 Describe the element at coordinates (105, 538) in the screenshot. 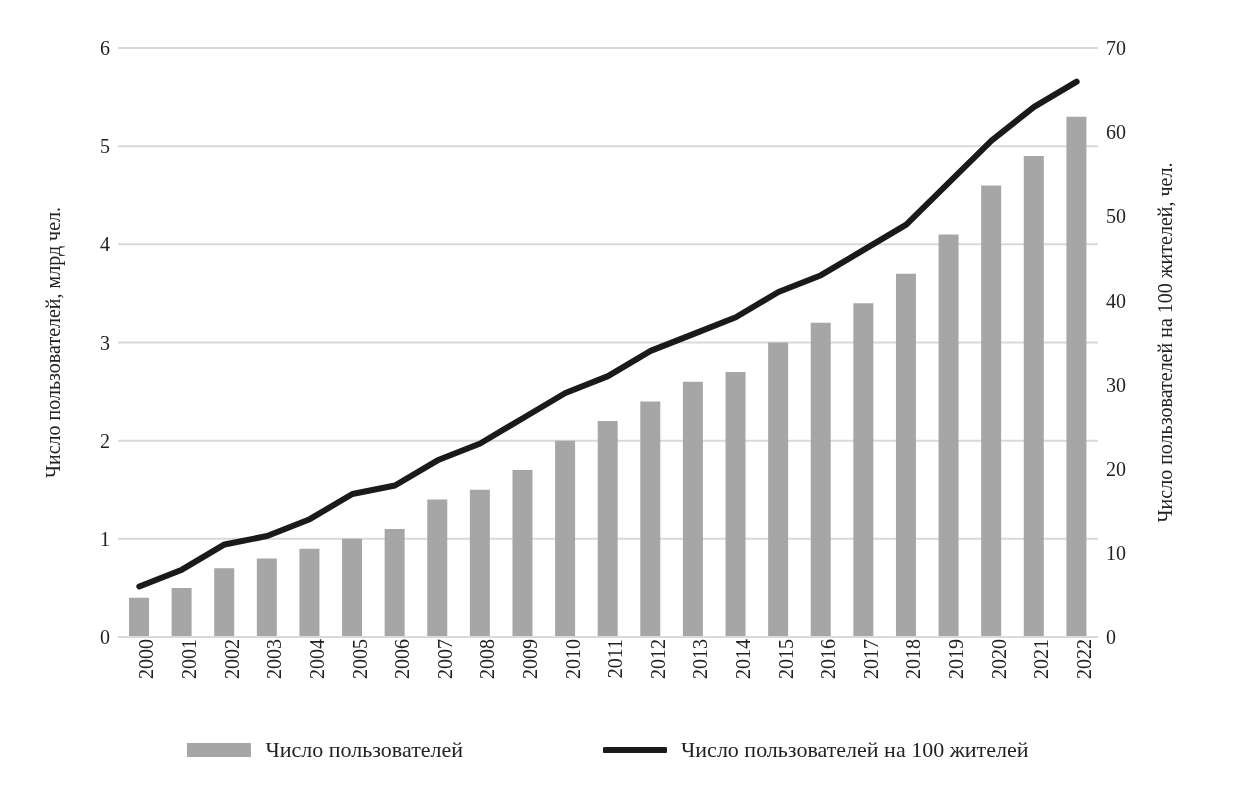

I see `y-tick-label: 1` at that location.